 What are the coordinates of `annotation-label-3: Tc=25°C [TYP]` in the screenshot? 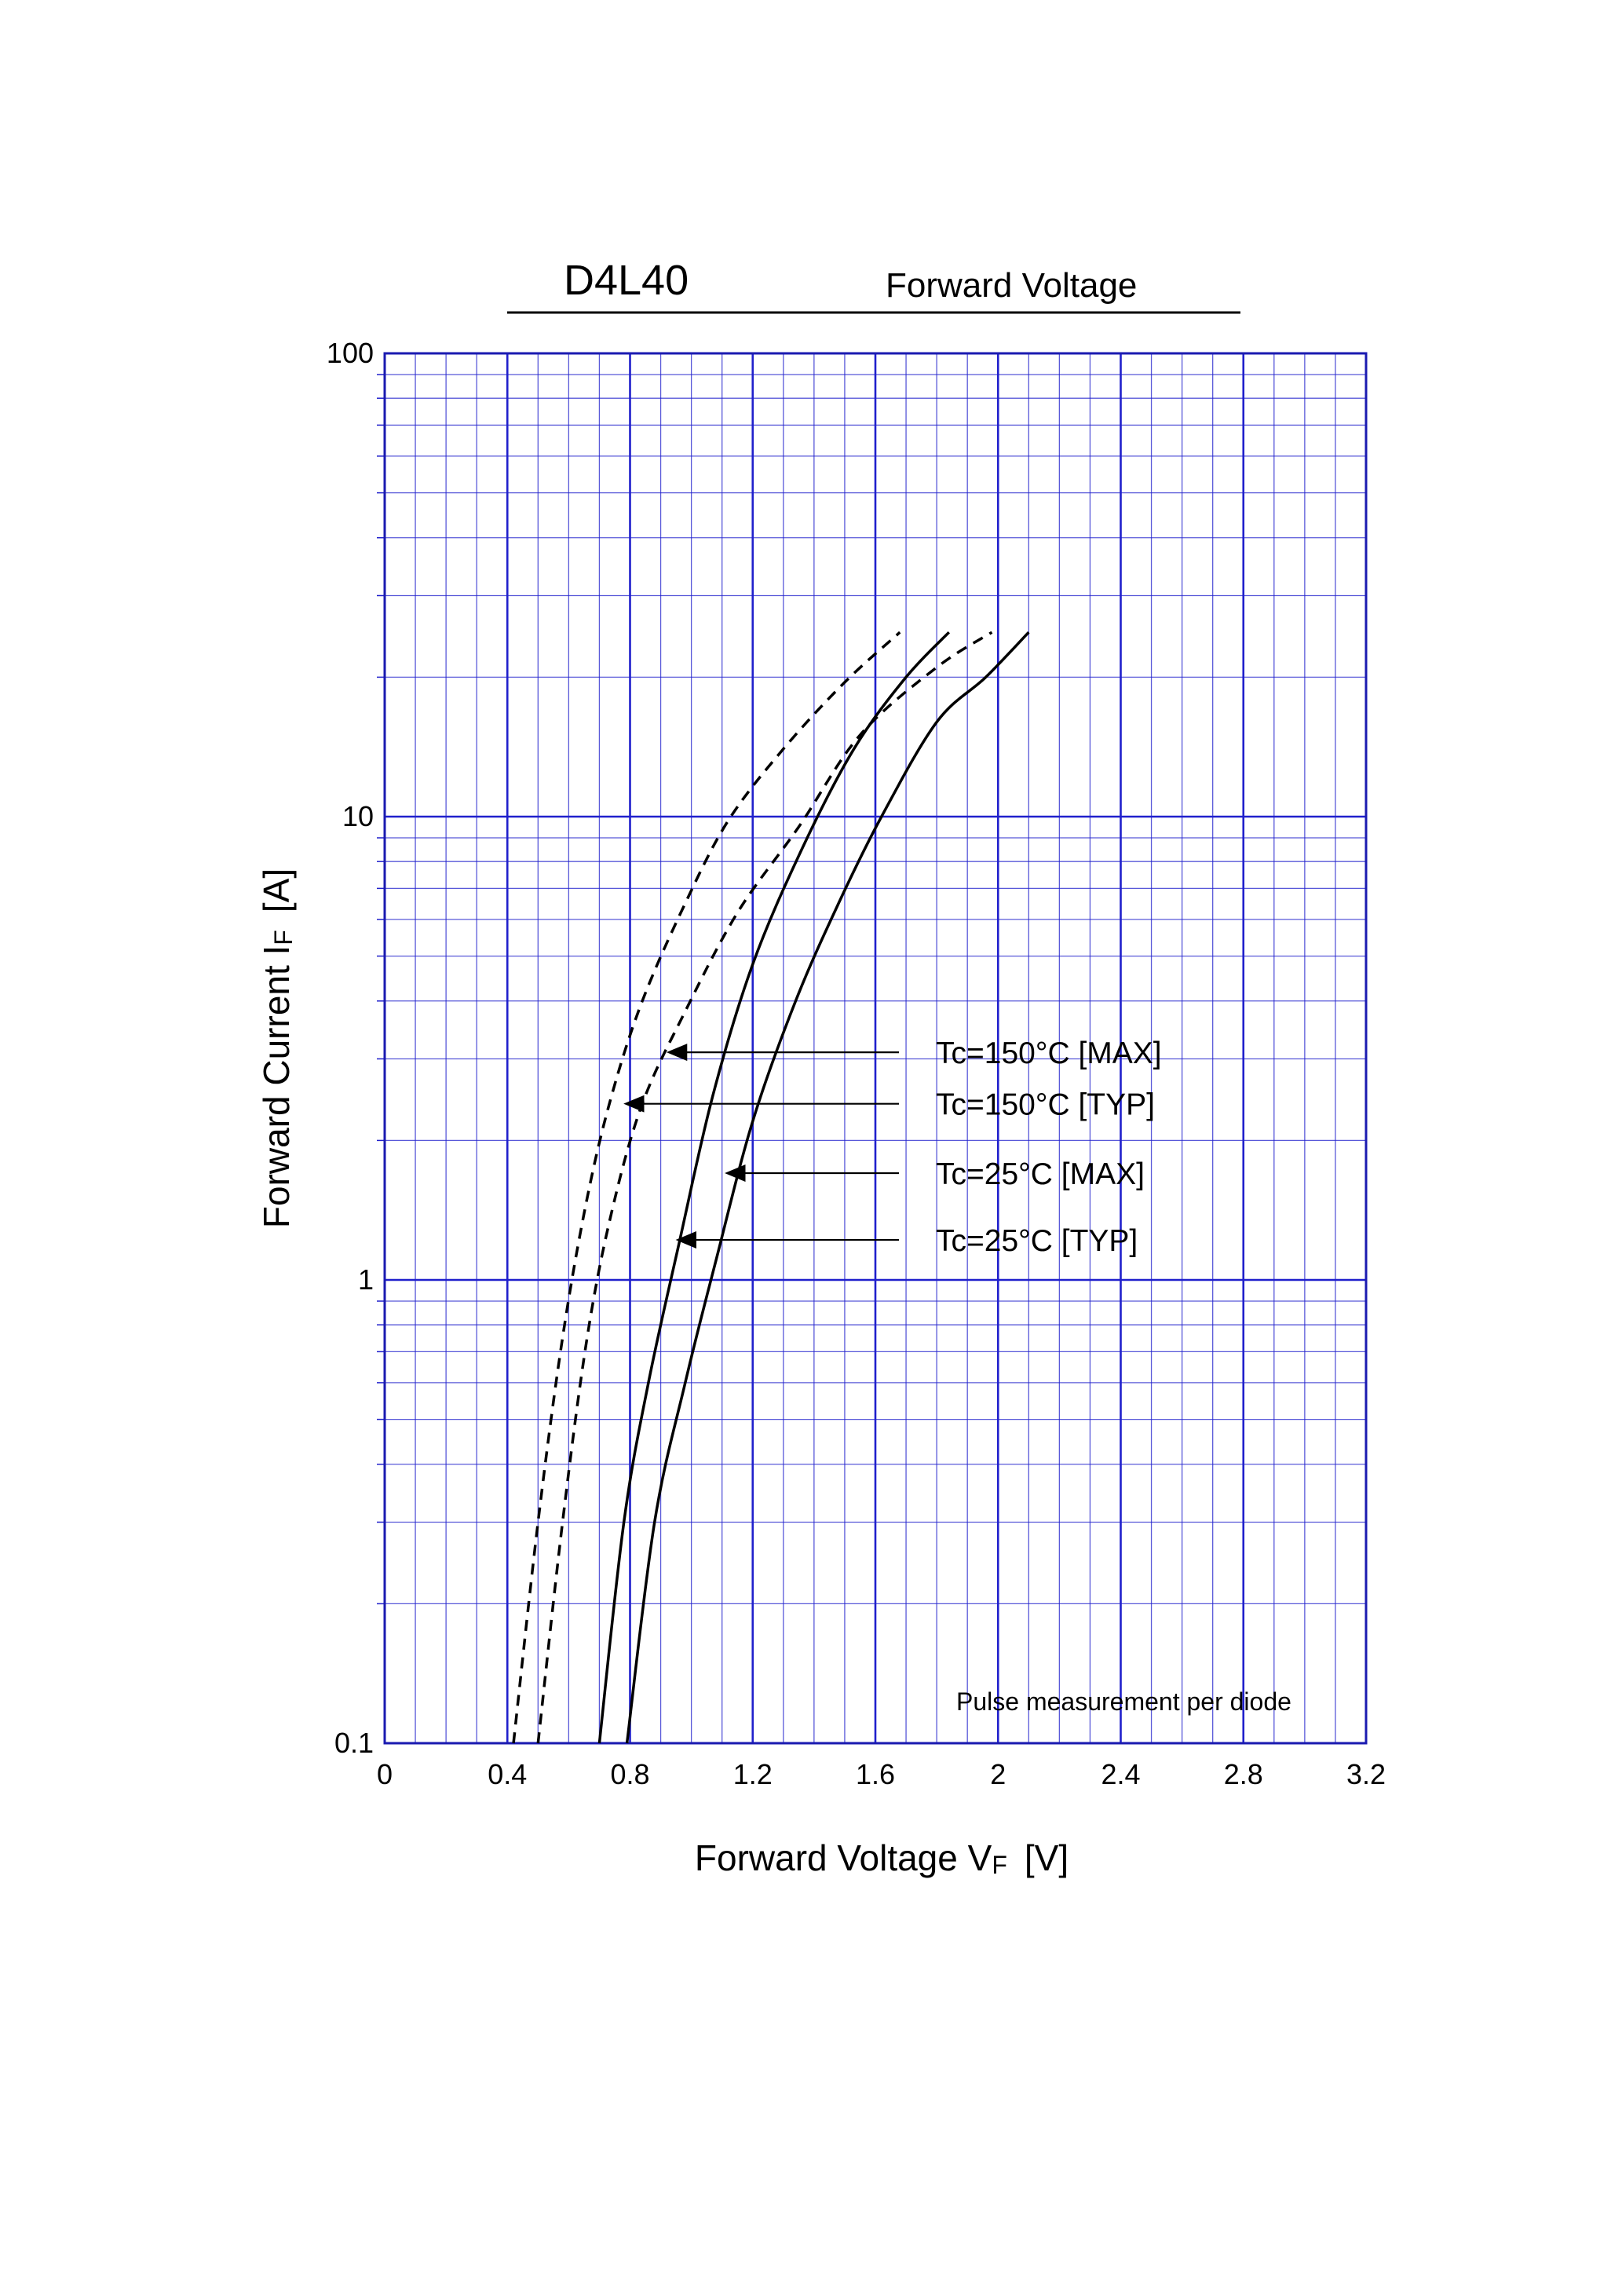 It's located at (1037, 1241).